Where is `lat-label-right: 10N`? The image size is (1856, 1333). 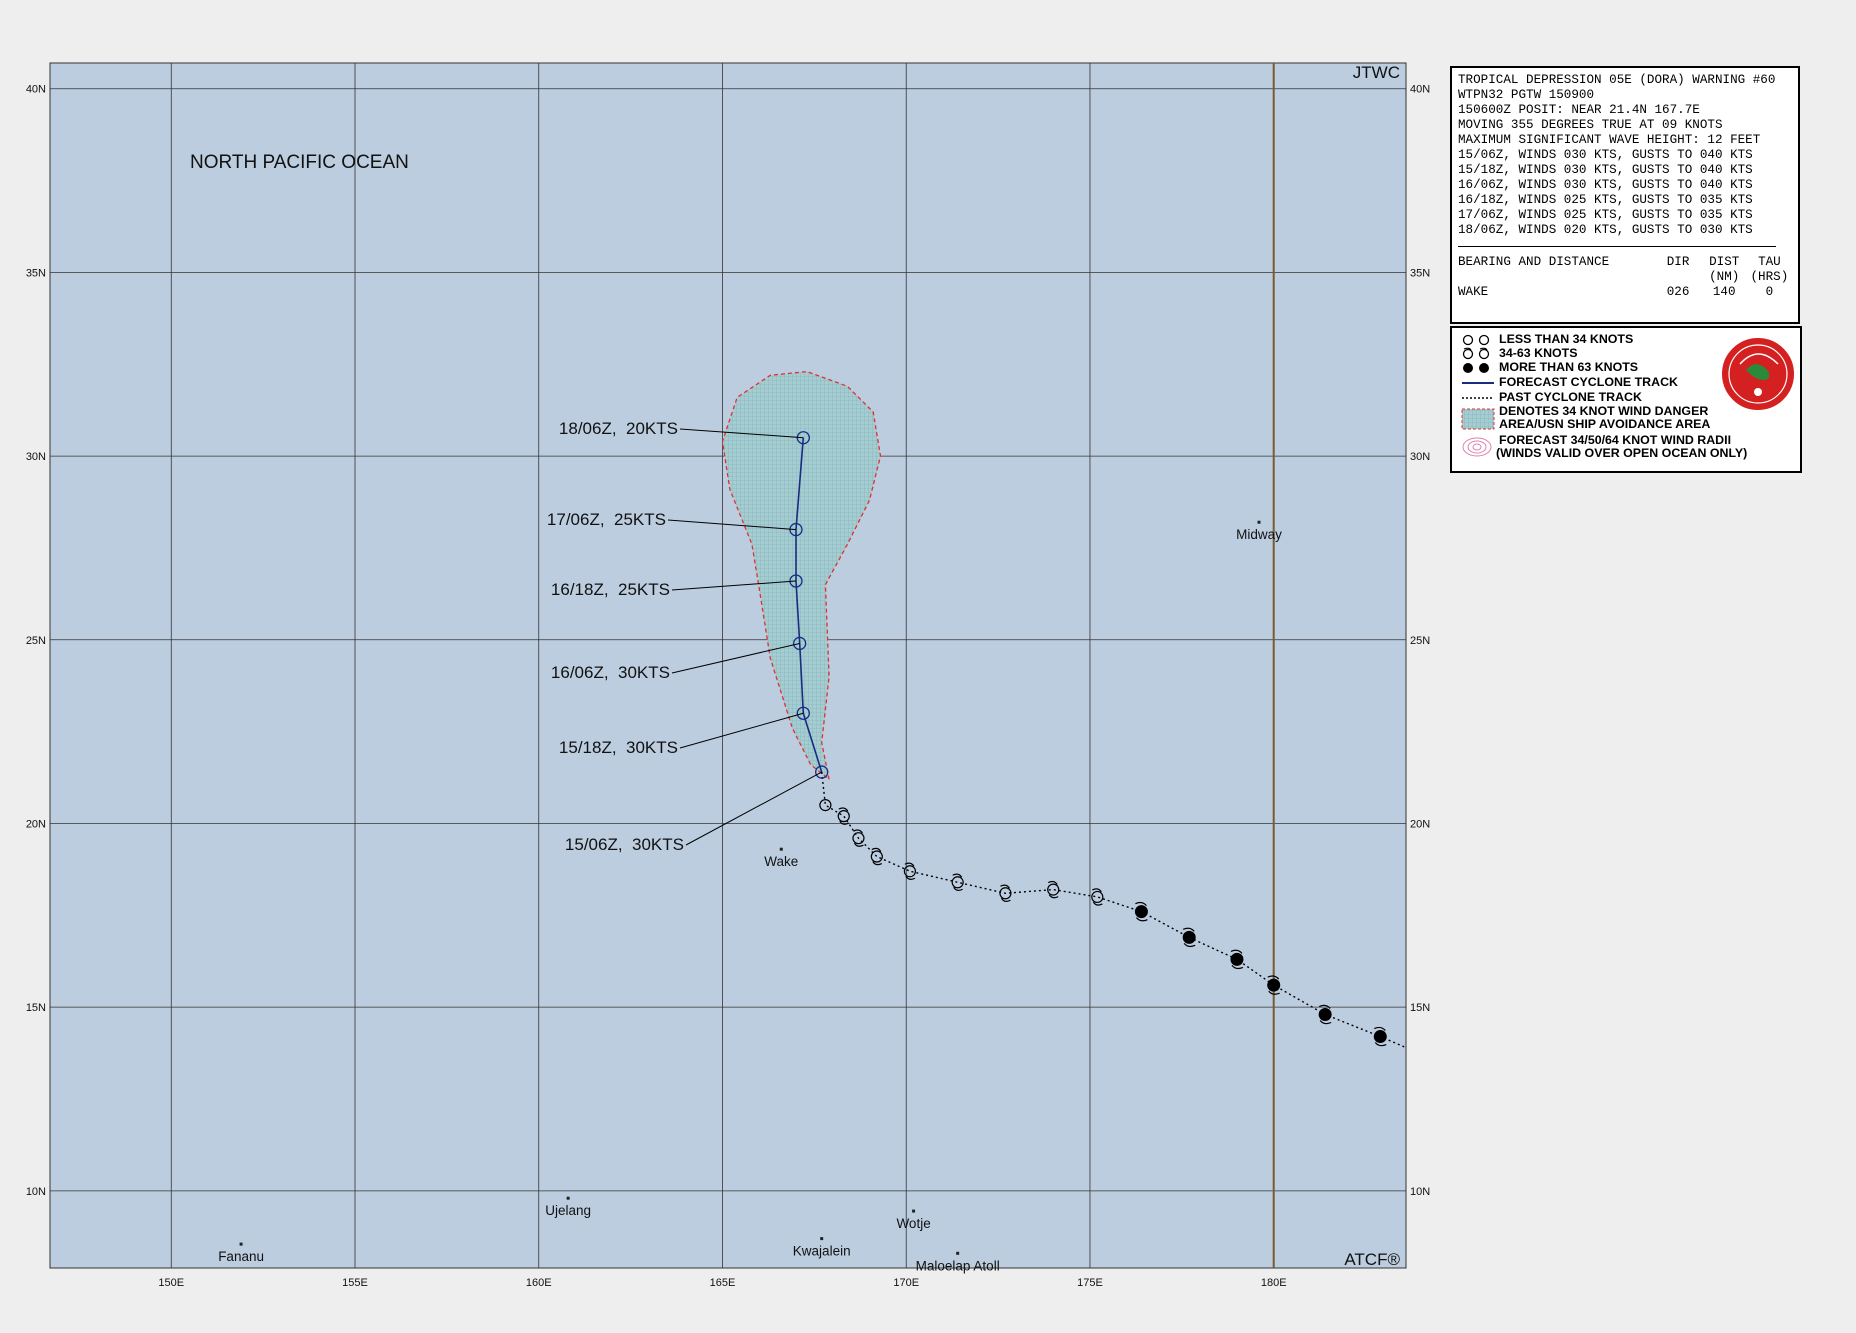 lat-label-right: 10N is located at coordinates (1420, 1192).